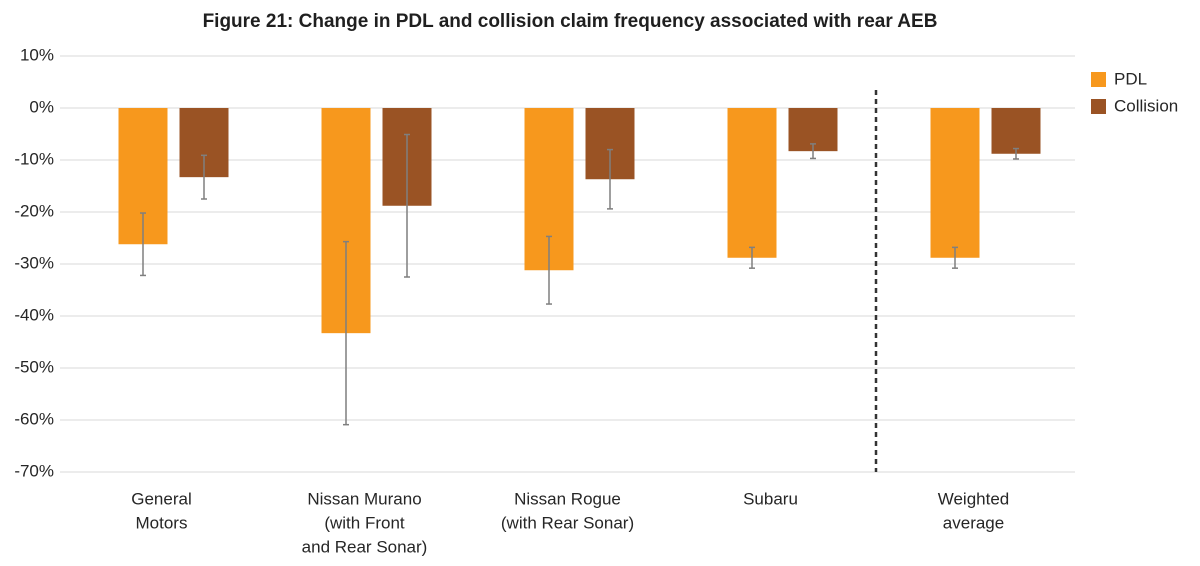  Describe the element at coordinates (1130, 78) in the screenshot. I see `legend-label: PDL` at that location.